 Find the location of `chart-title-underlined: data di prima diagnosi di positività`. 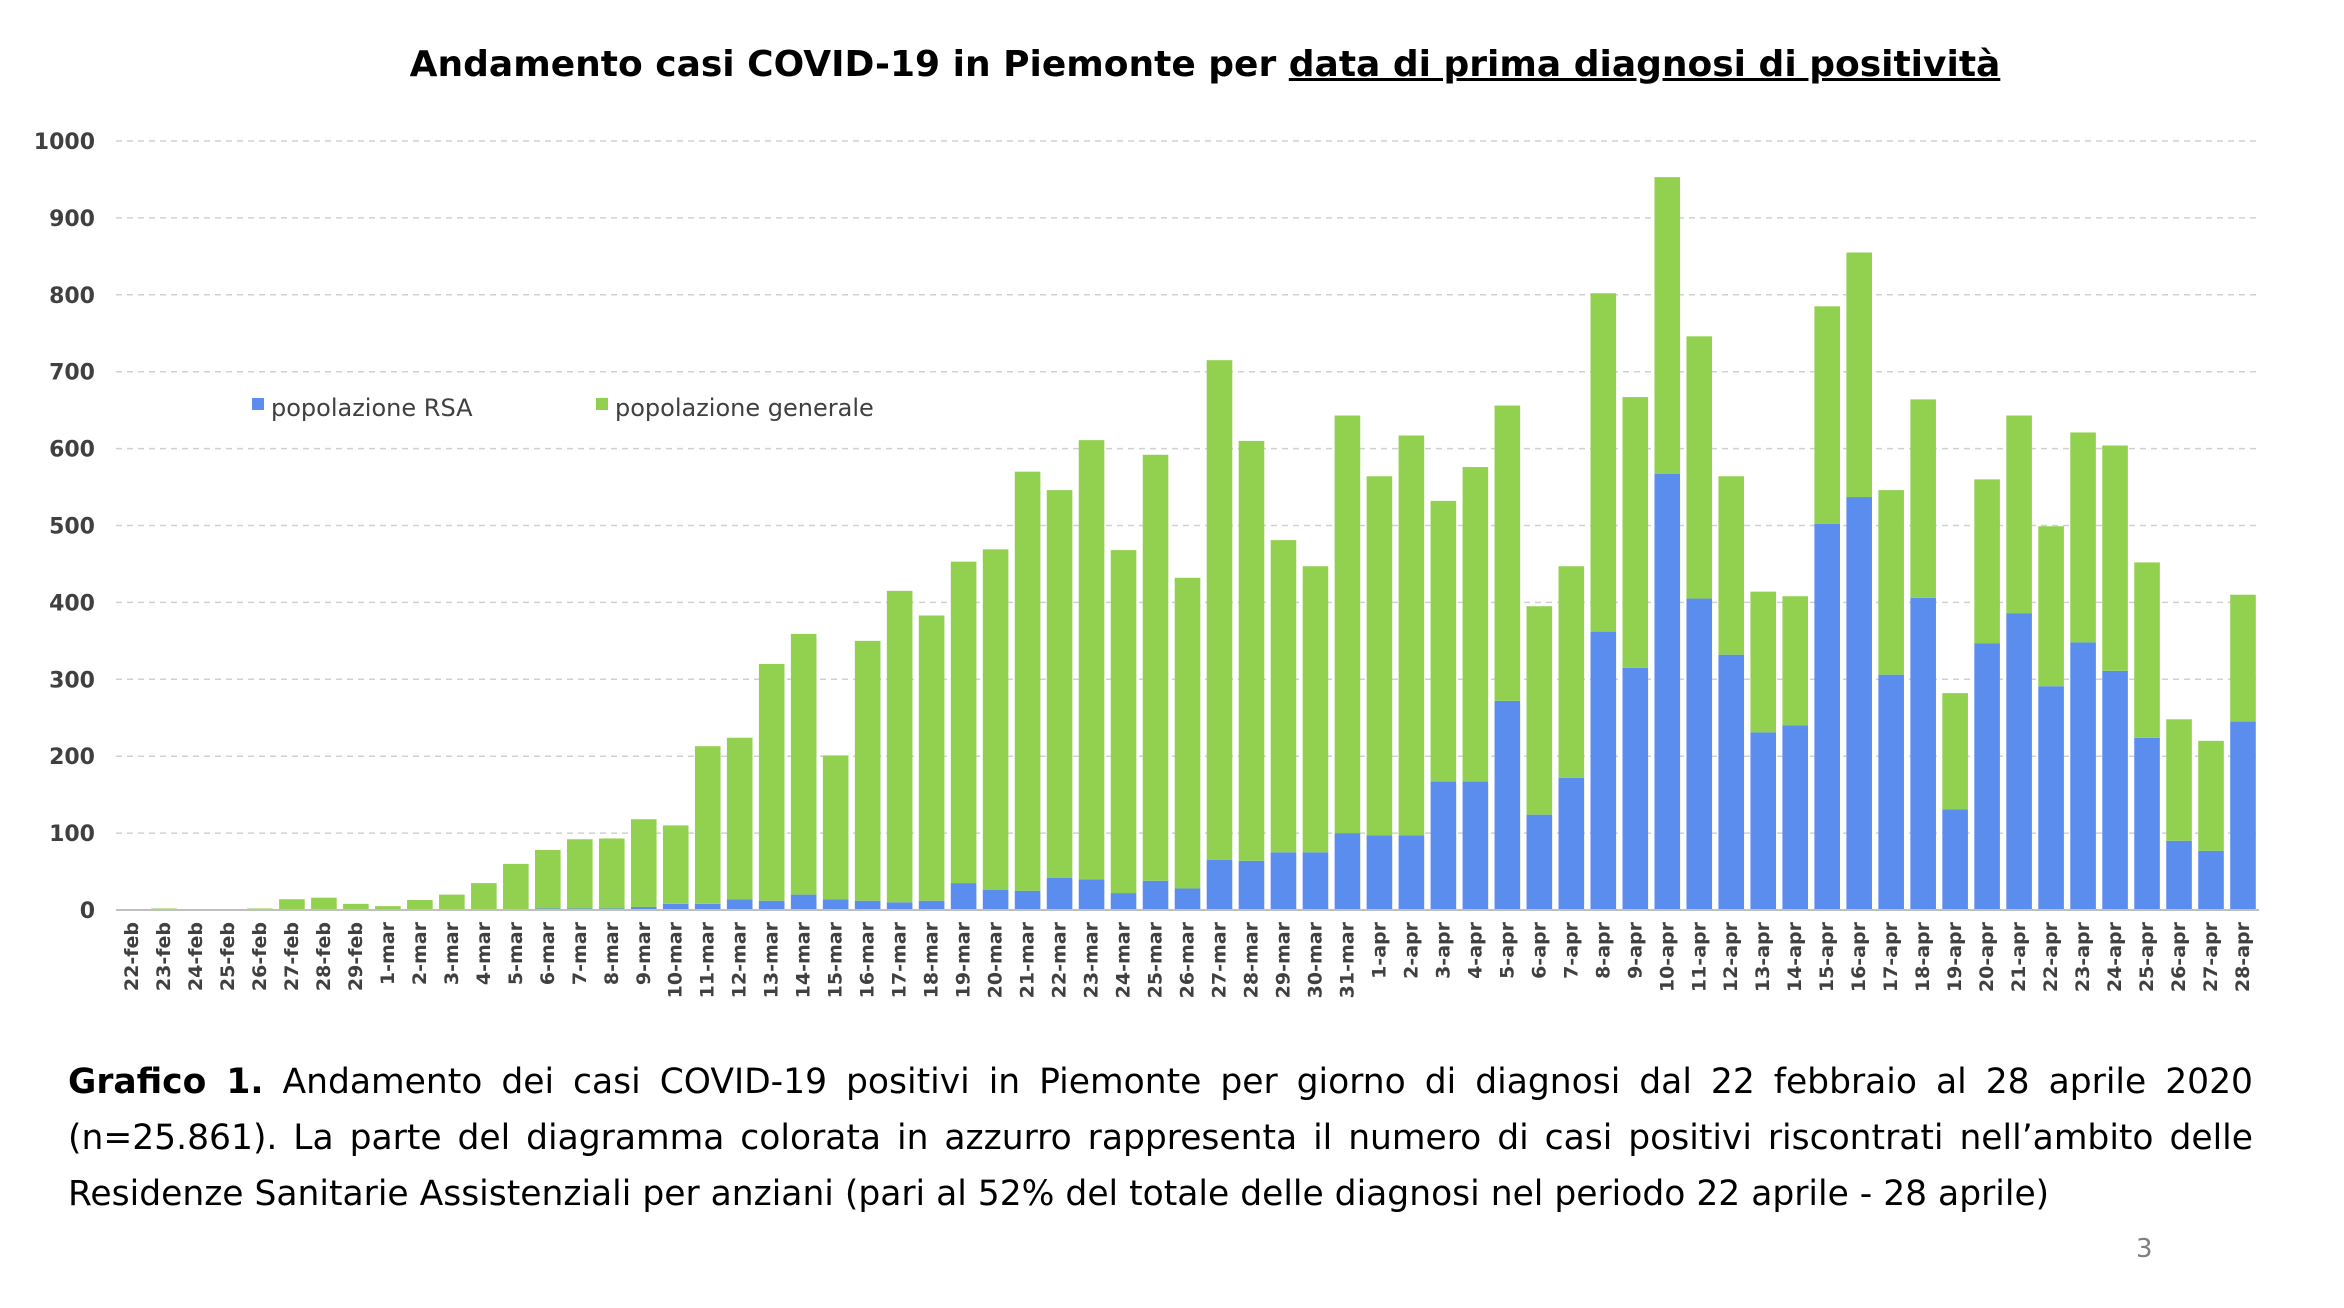

chart-title-underlined: data di prima diagnosi di positività is located at coordinates (1644, 64).